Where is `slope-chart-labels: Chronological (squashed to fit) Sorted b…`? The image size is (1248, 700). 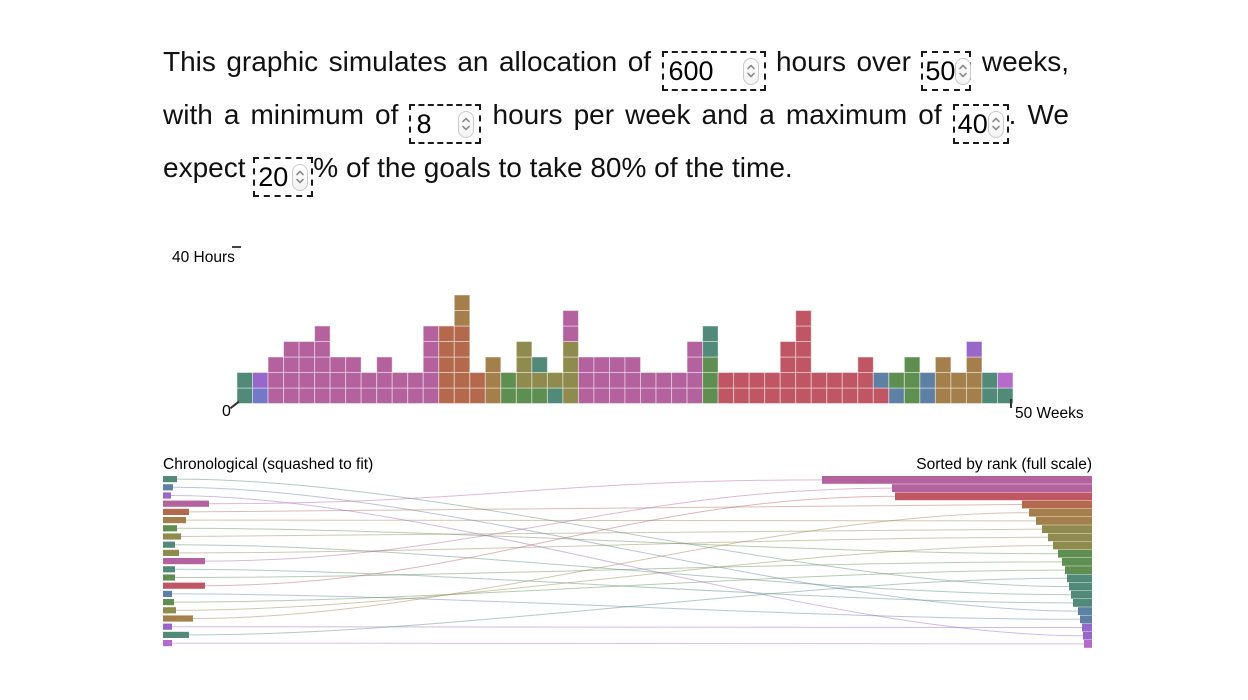 slope-chart-labels: Chronological (squashed to fit) Sorted b… is located at coordinates (627, 465).